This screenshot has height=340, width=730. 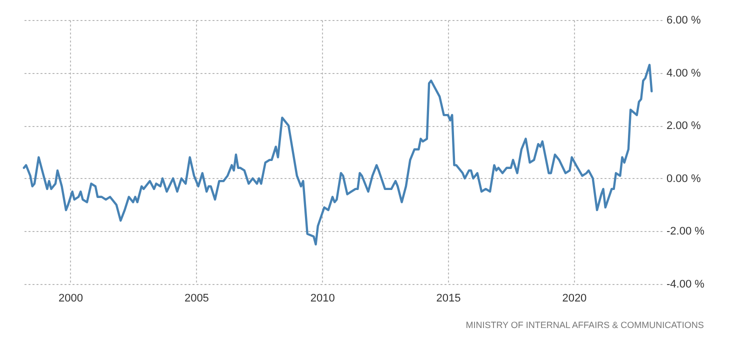 I want to click on x-tick-label: 2020, so click(x=574, y=298).